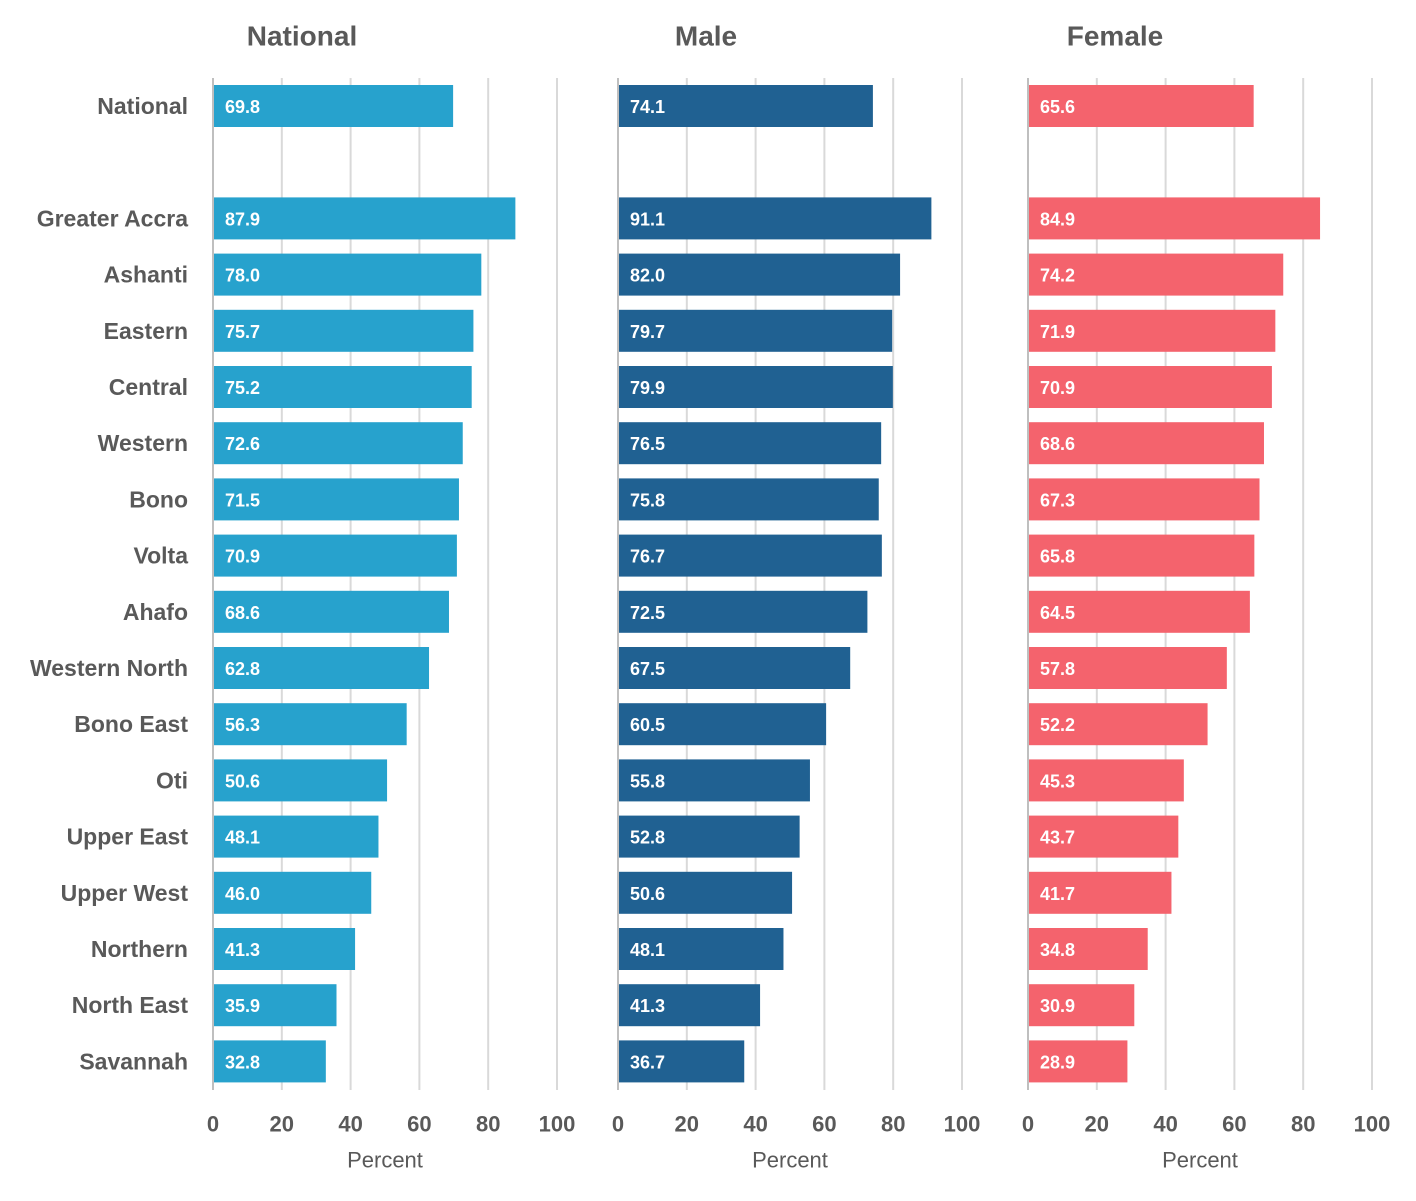  I want to click on data-label: 41.3, so click(647, 1006).